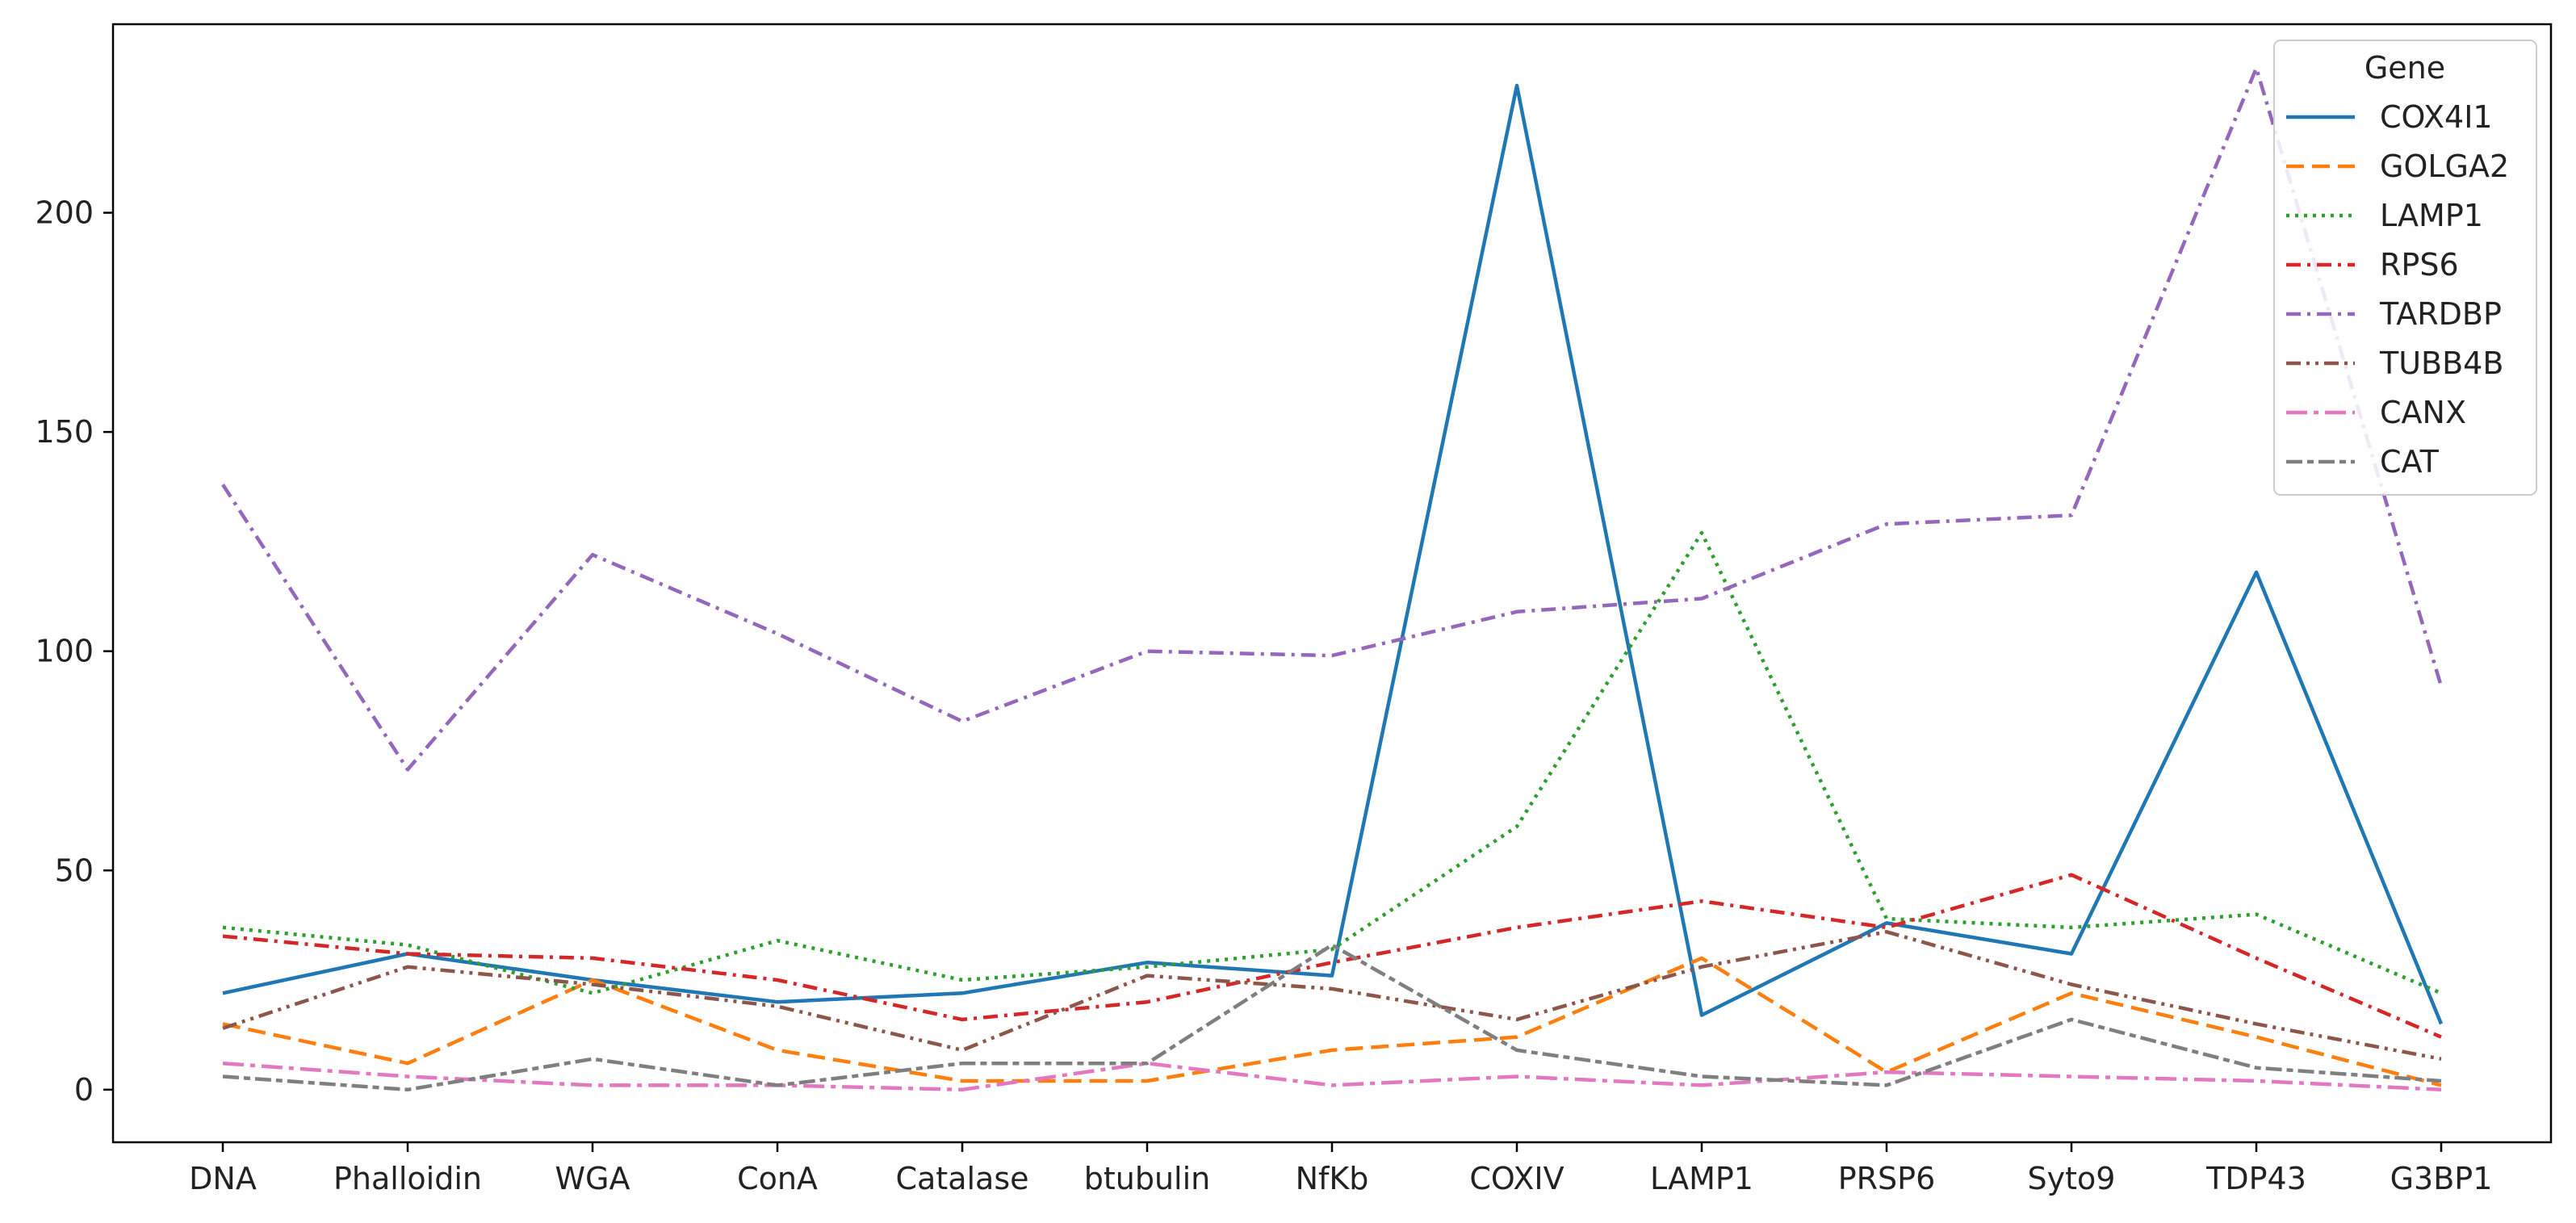  I want to click on series-line-golga2, so click(1332, 1021).